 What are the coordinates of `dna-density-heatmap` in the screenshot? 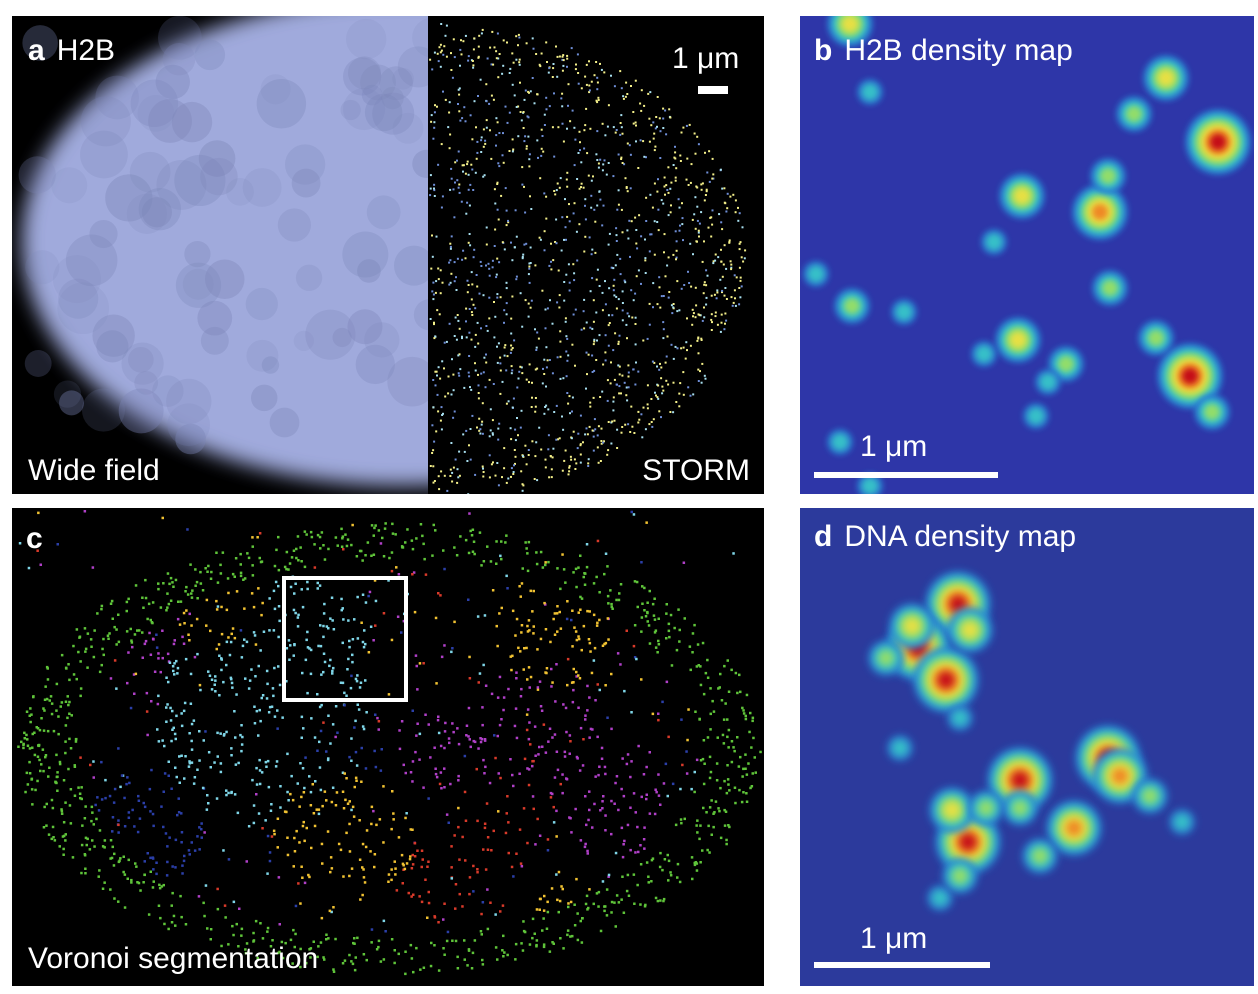 It's located at (1031, 741).